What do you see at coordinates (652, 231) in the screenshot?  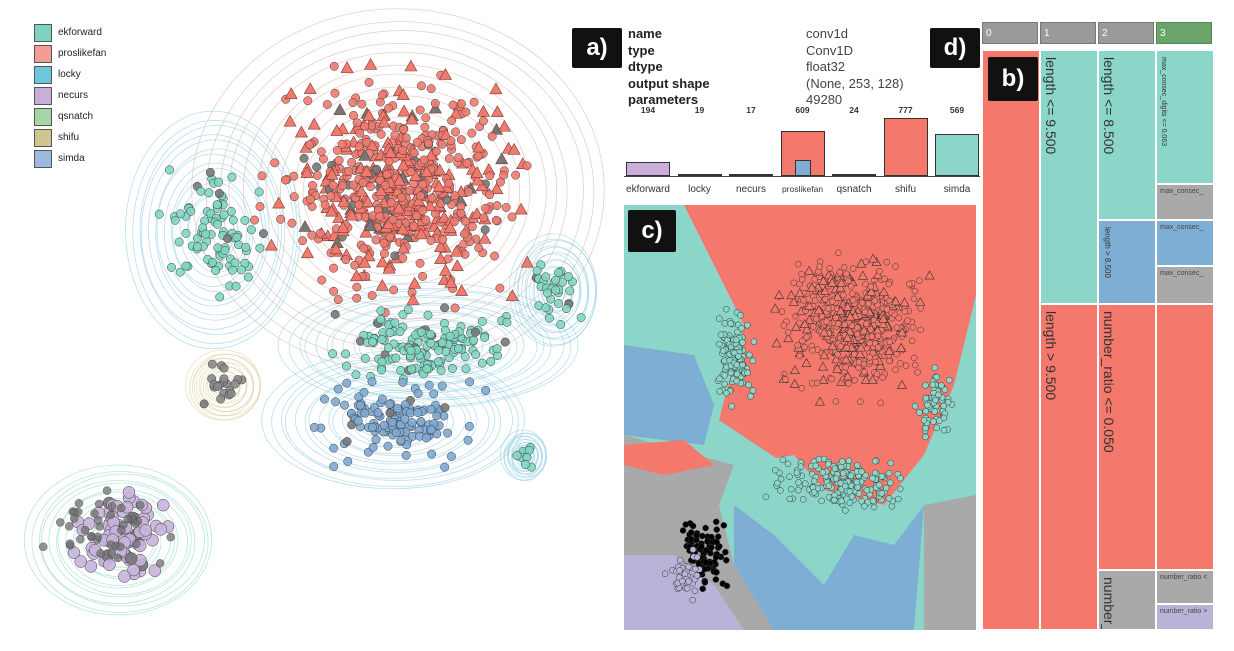 I see `panel-c-badge: c)` at bounding box center [652, 231].